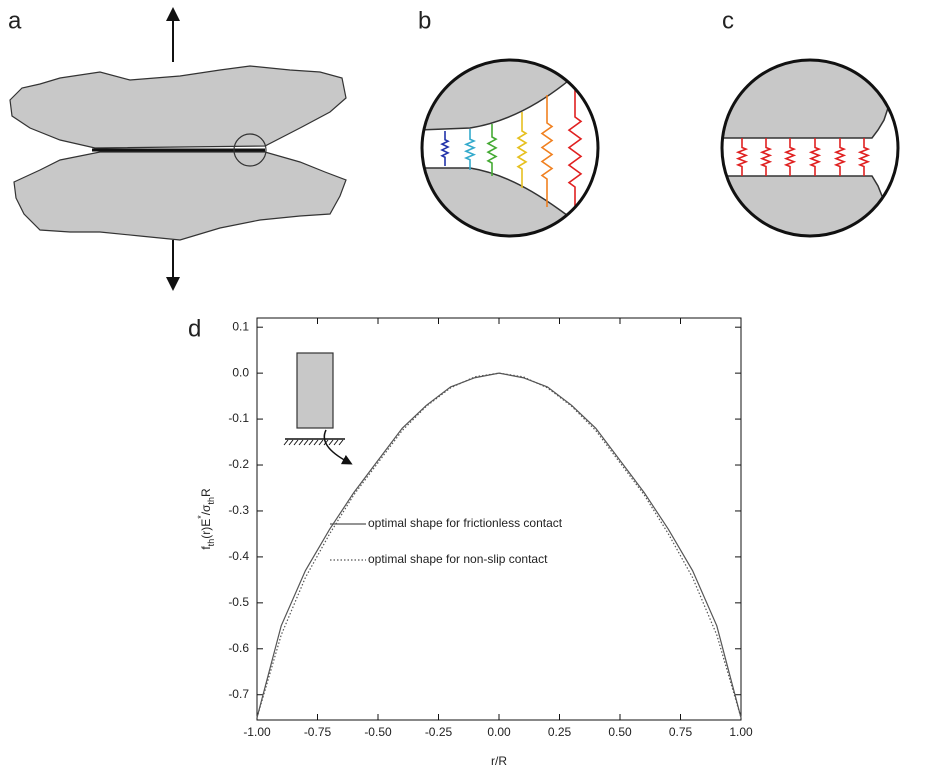  I want to click on x-tick-label: -1.00, so click(257, 732).